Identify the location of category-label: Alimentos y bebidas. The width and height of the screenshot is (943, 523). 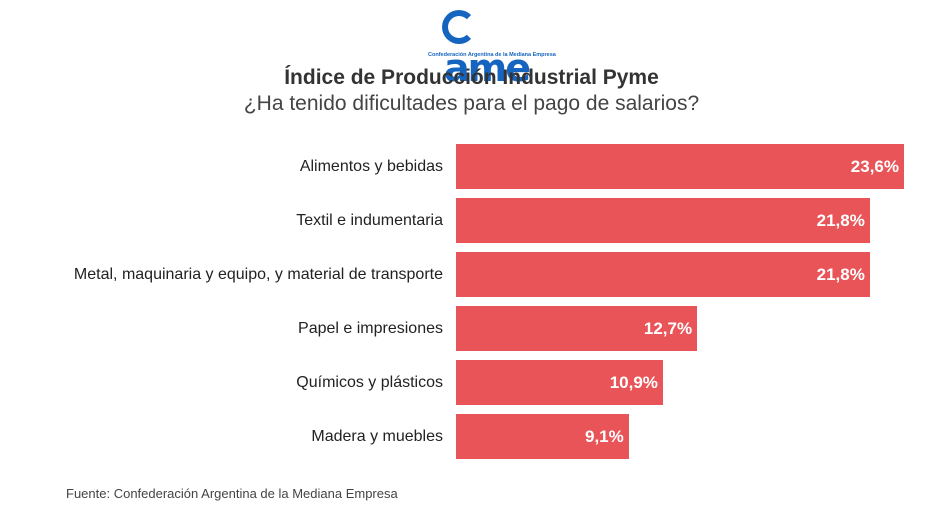
(371, 166).